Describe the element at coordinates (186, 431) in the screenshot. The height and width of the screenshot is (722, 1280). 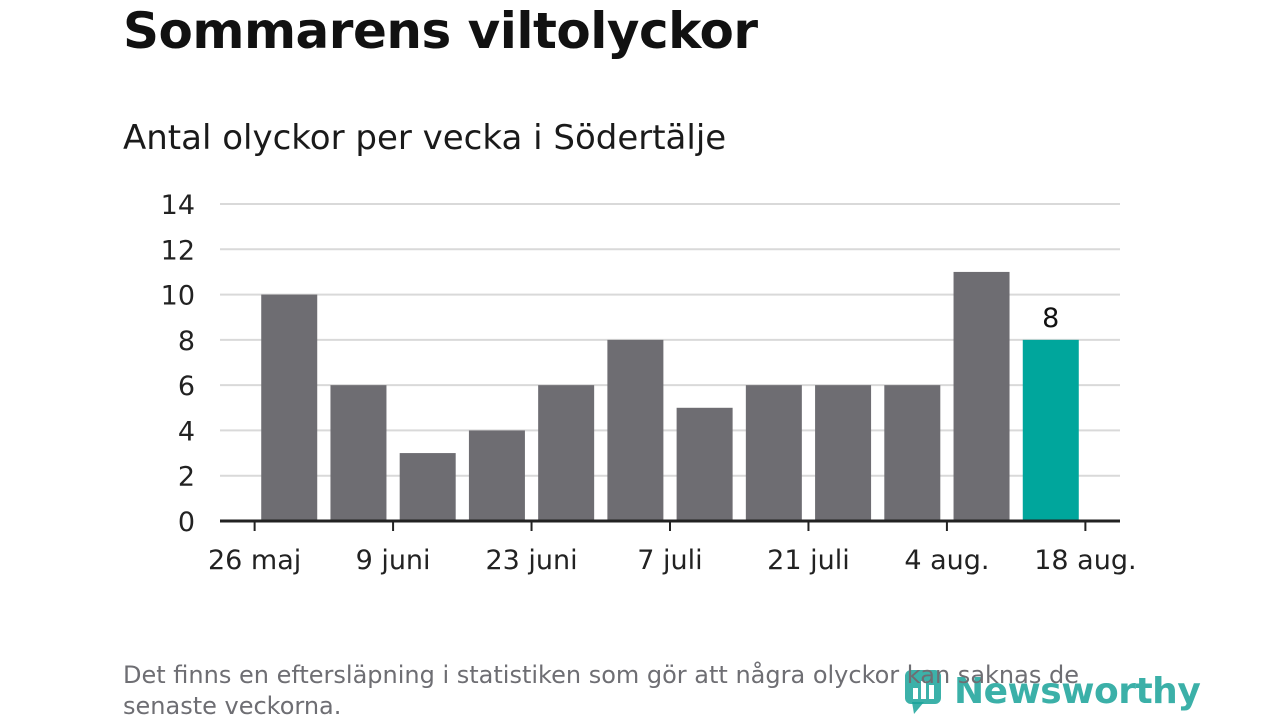
I see `y-tick-label: 4` at that location.